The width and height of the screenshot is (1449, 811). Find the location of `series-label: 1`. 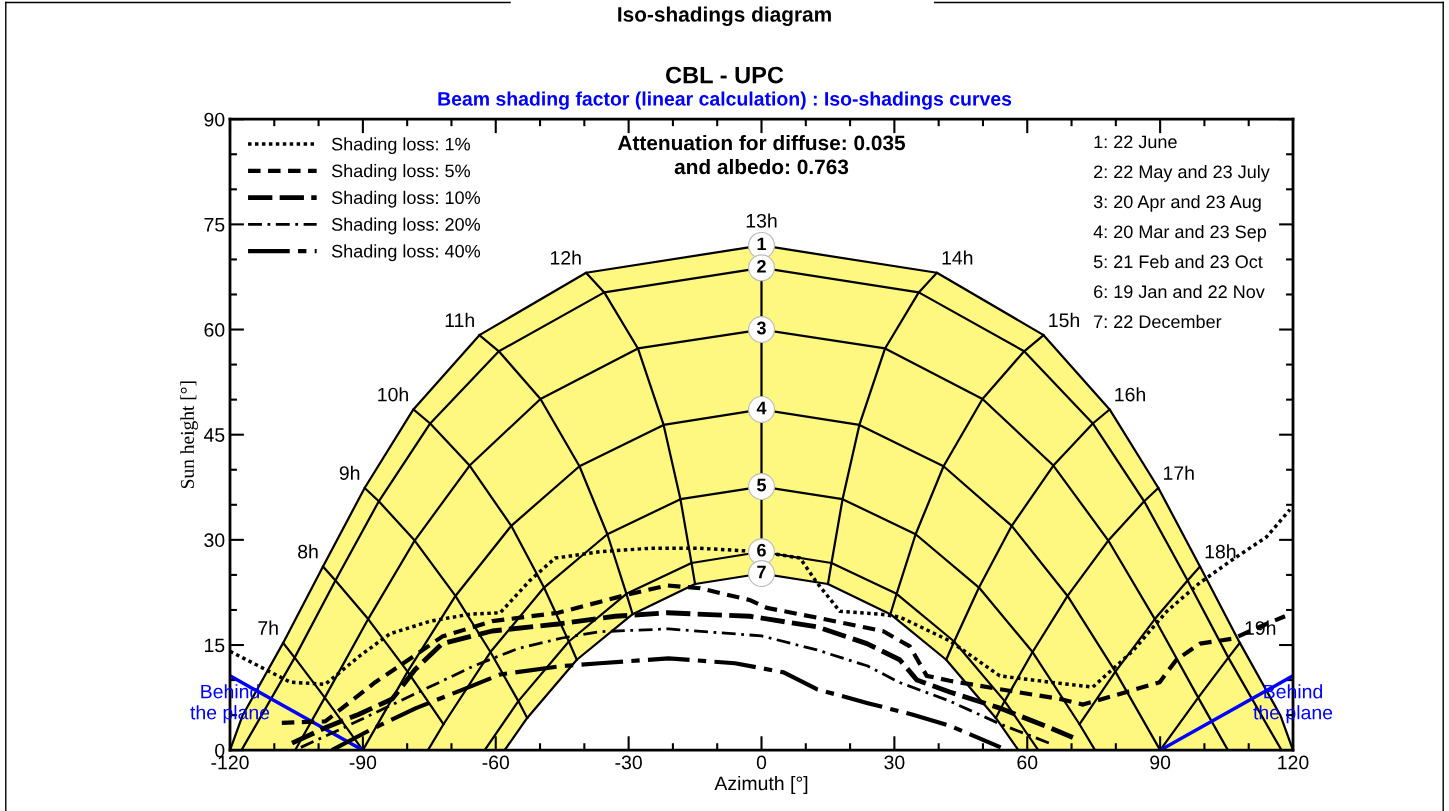

series-label: 1 is located at coordinates (762, 244).